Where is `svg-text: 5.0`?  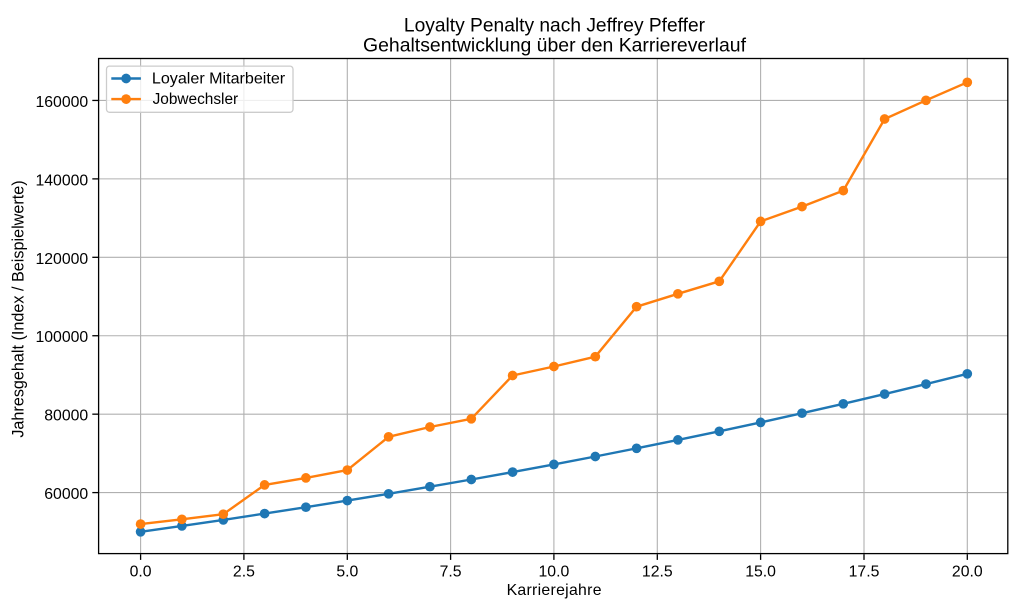 svg-text: 5.0 is located at coordinates (347, 571).